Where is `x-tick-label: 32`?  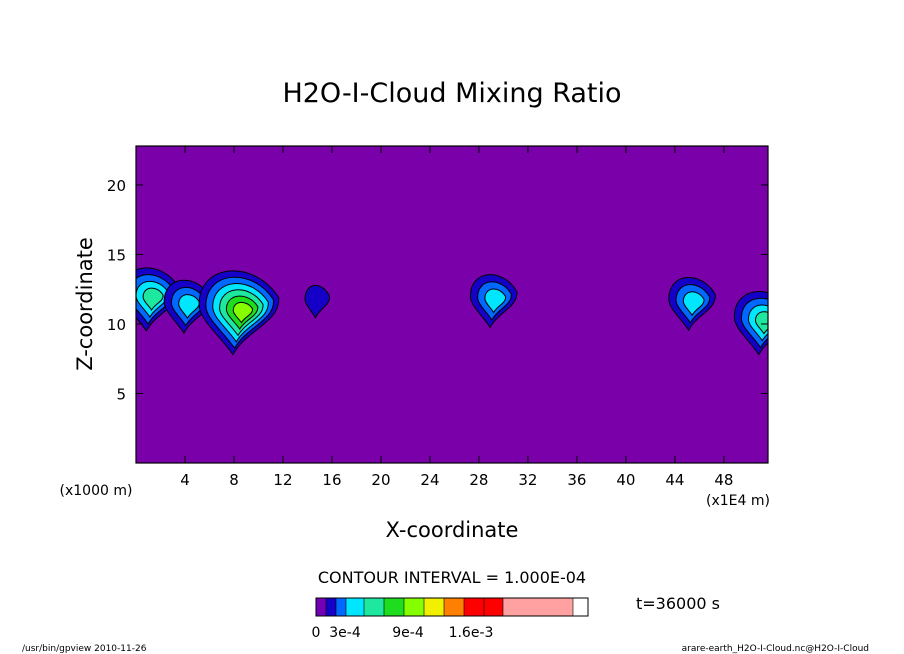 x-tick-label: 32 is located at coordinates (527, 480).